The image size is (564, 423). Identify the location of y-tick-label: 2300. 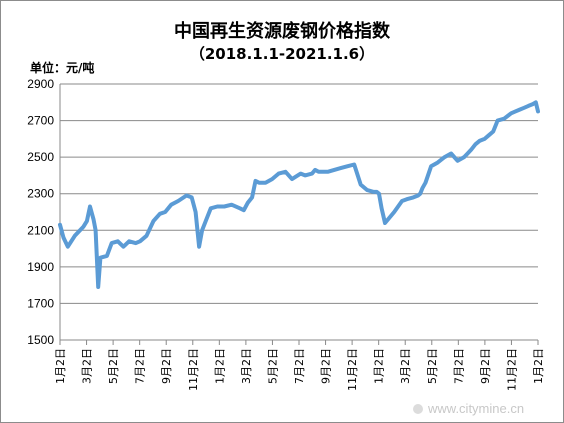
(40, 194).